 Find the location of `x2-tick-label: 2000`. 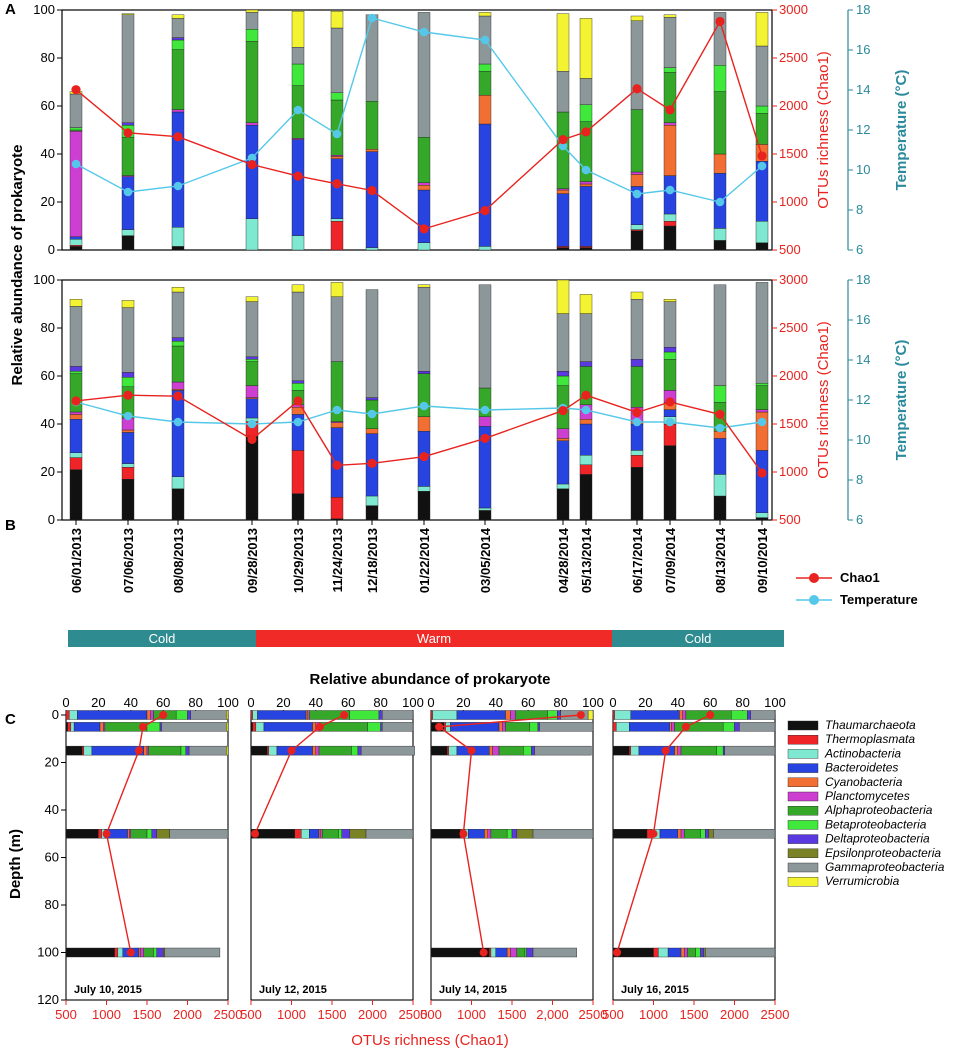

x2-tick-label: 2000 is located at coordinates (734, 1014).